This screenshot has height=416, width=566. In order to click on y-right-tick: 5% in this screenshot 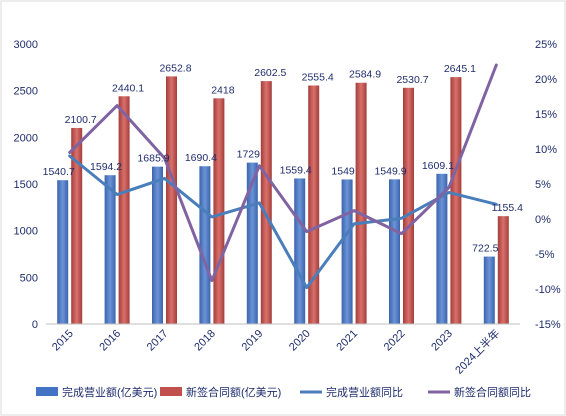, I will do `click(543, 185)`.